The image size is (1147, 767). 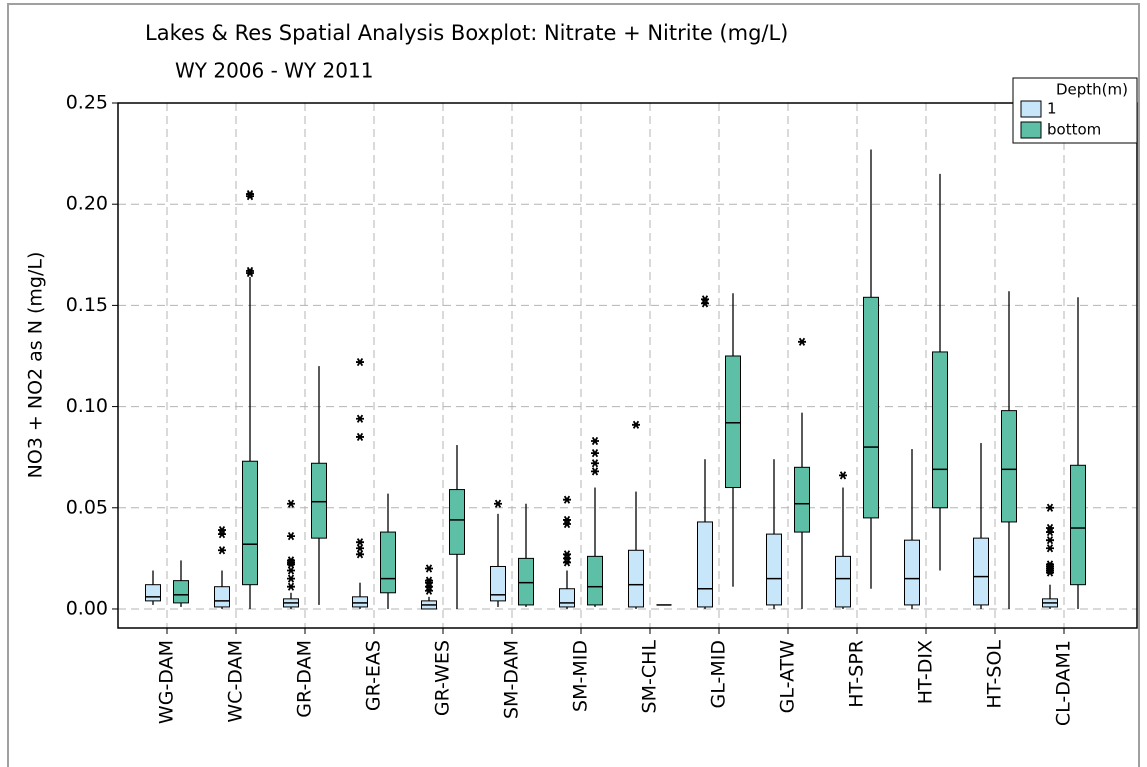 I want to click on x-tick-label: WG-DAM, so click(x=167, y=682).